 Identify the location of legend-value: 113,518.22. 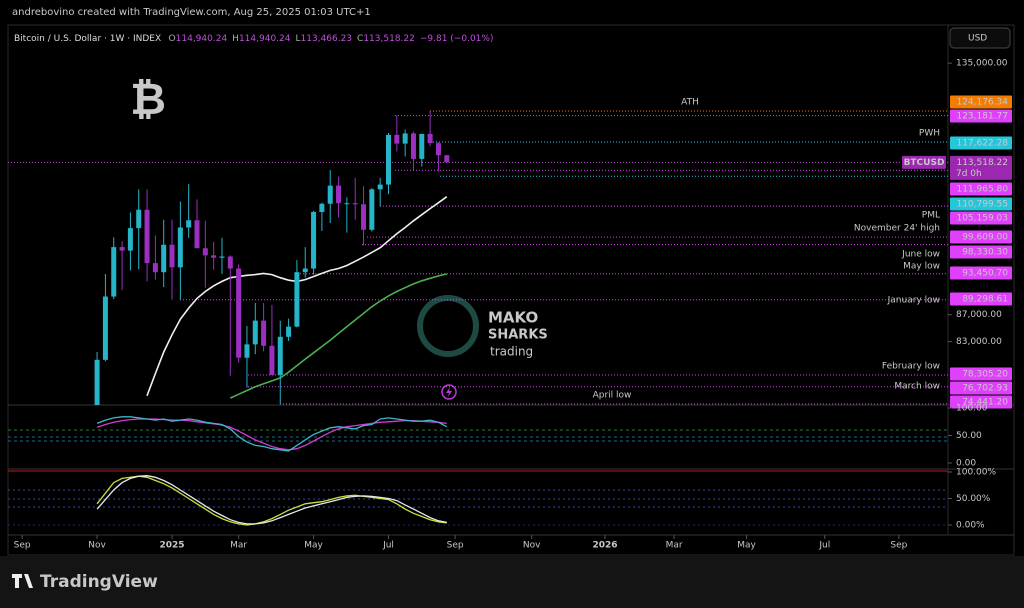
(389, 39).